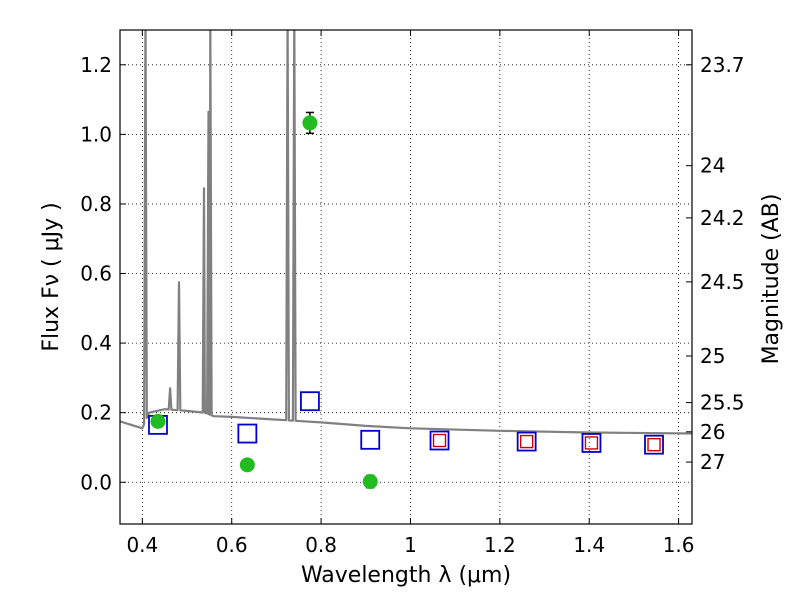  I want to click on right-tick-label: 23.7, so click(722, 65).